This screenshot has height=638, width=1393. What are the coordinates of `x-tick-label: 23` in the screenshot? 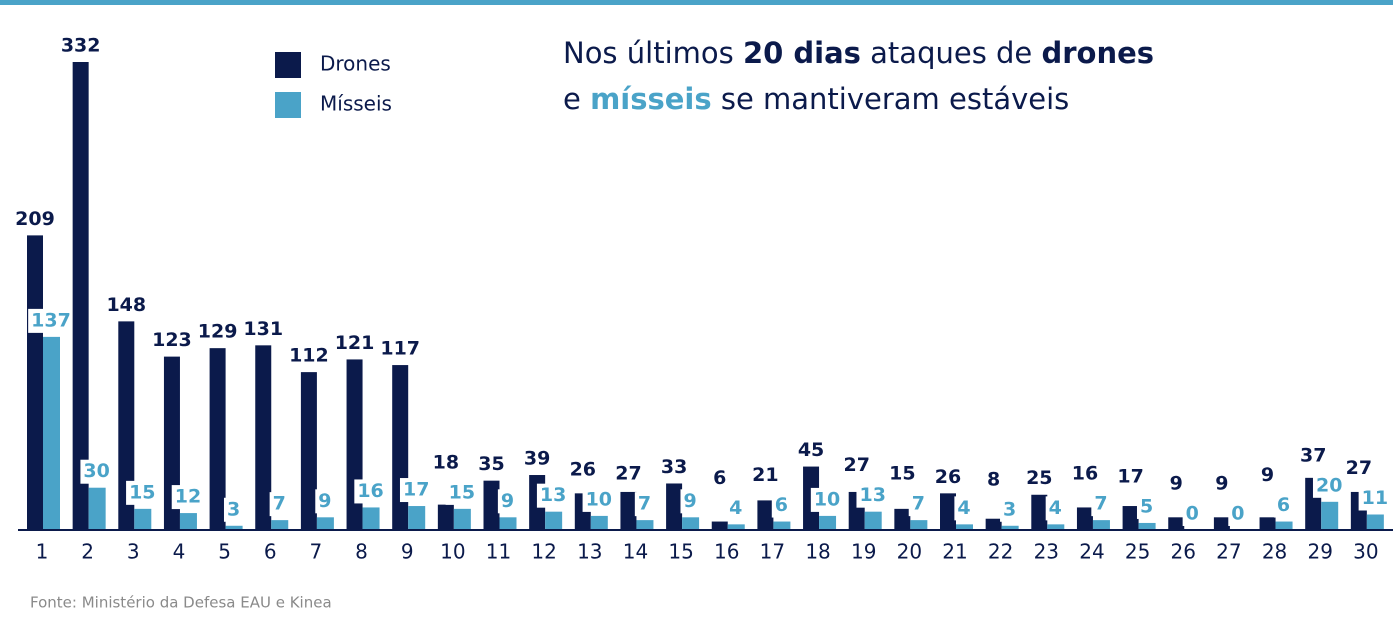 It's located at (1046, 552).